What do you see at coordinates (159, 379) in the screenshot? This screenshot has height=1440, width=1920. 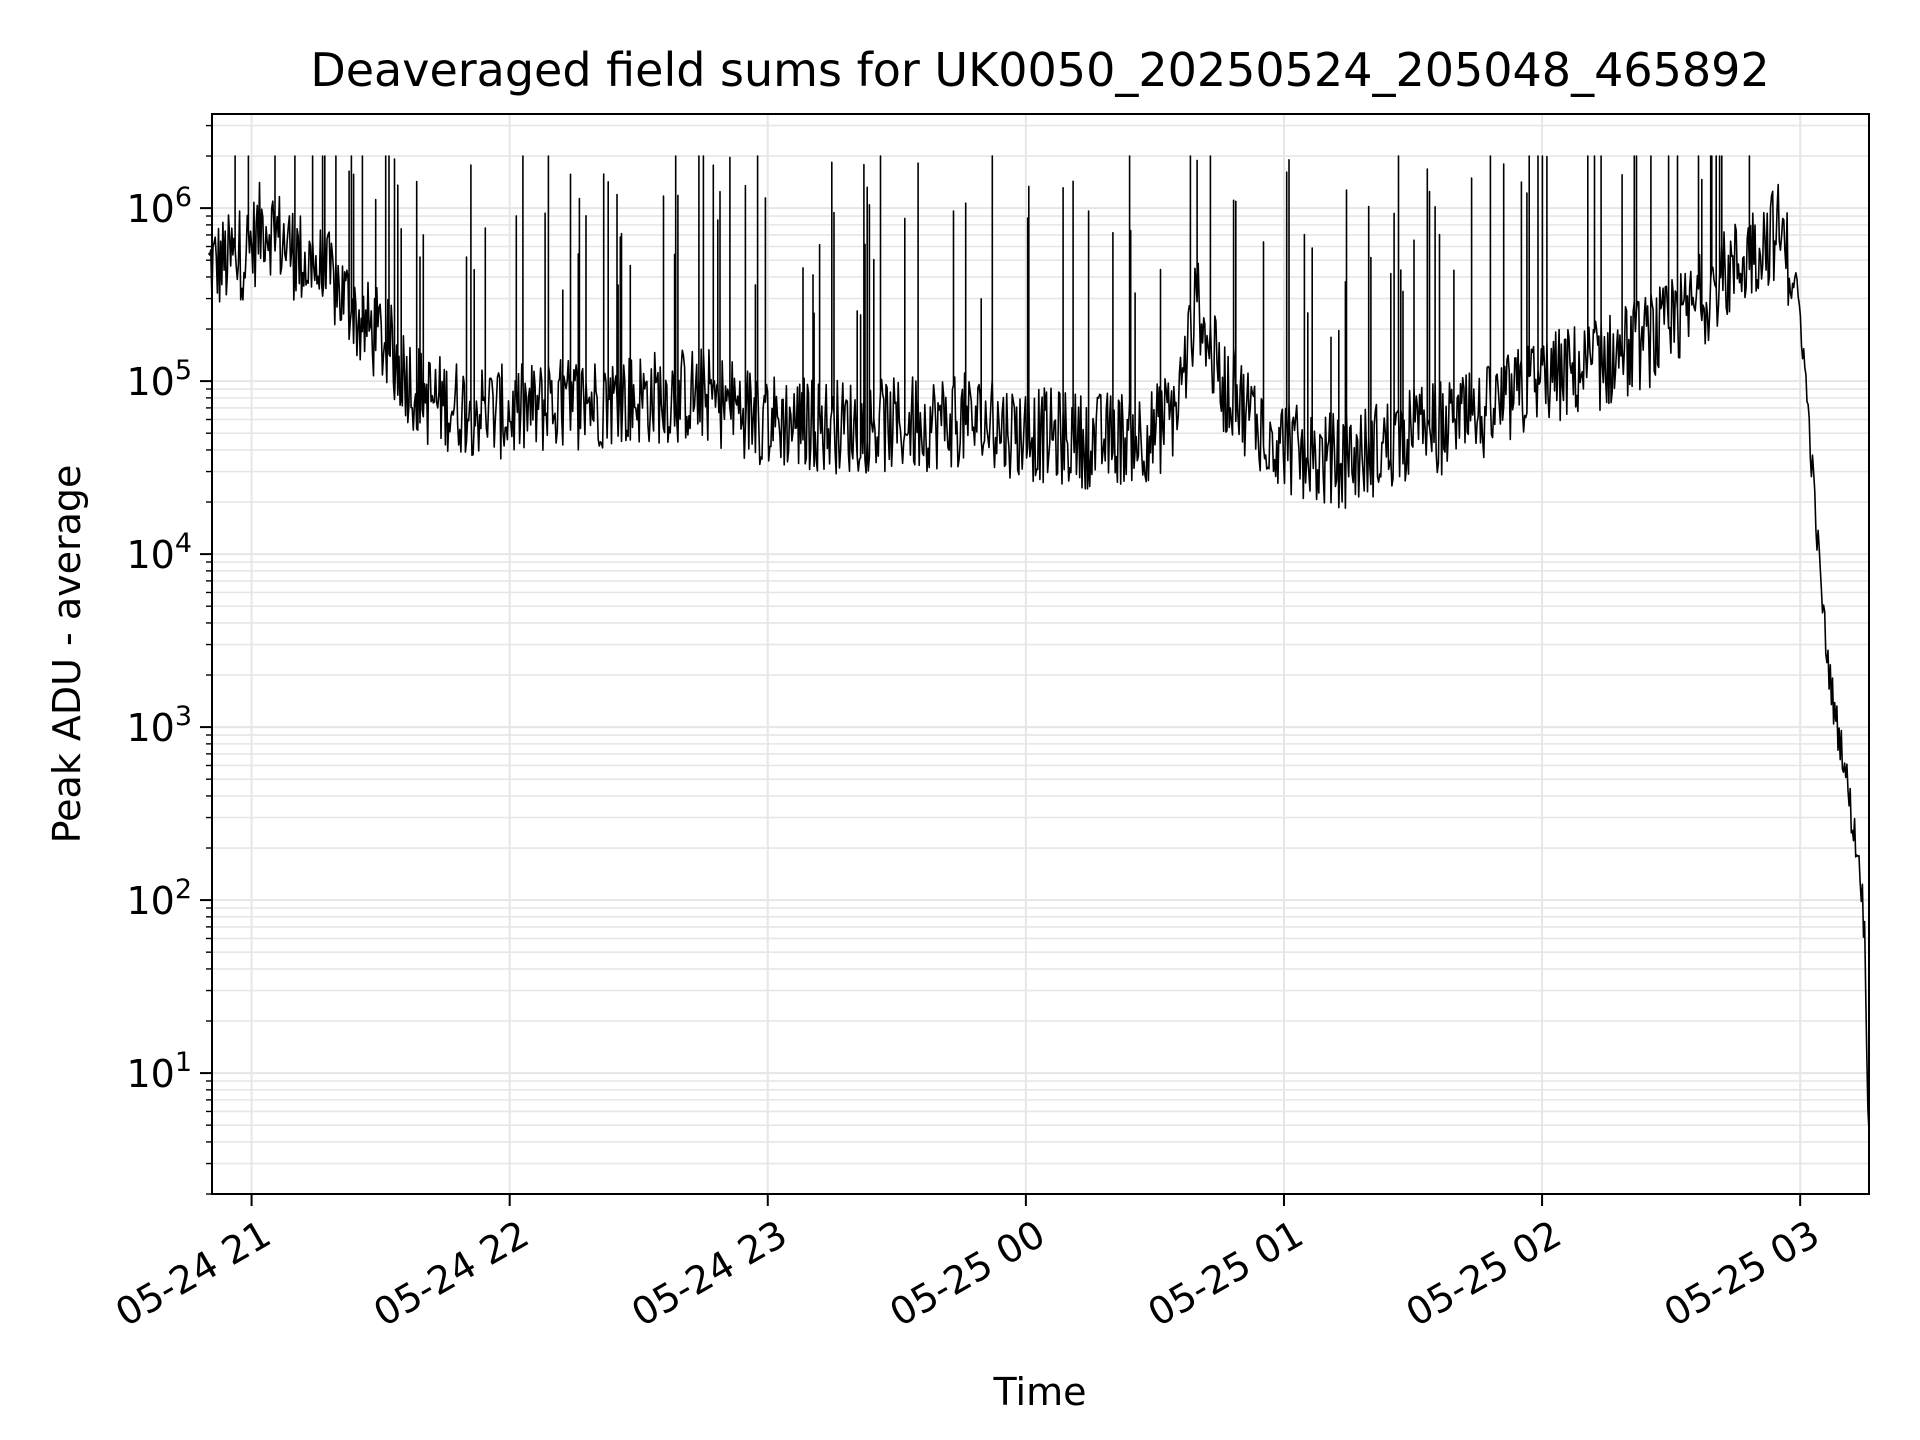 I see `y-tick-label: 105` at bounding box center [159, 379].